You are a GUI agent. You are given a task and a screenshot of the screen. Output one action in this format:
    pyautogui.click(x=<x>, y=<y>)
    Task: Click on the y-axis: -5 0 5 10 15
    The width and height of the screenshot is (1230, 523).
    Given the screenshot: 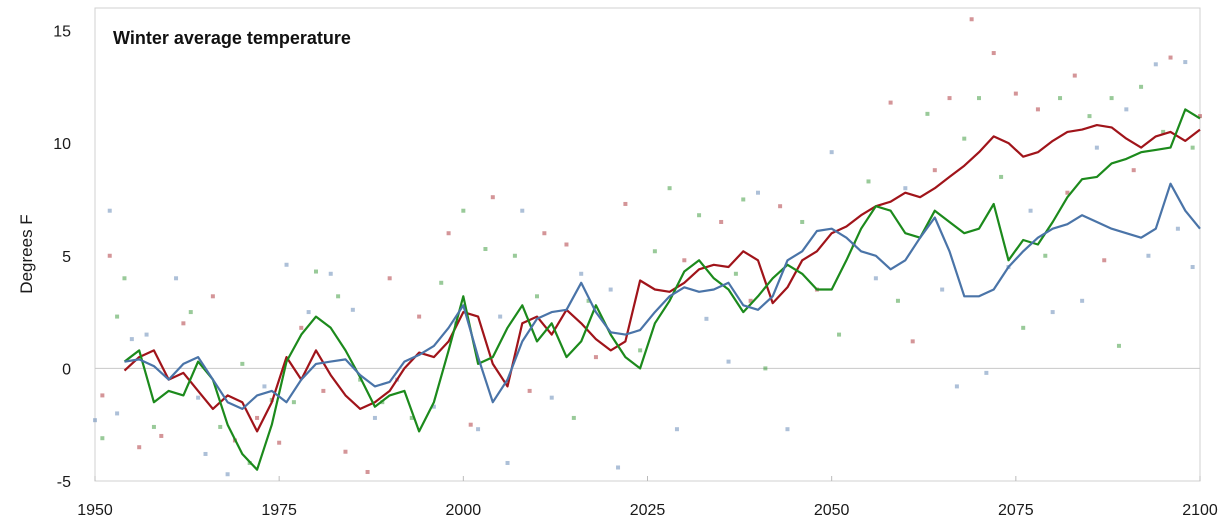 What is the action you would take?
    pyautogui.click(x=62, y=257)
    